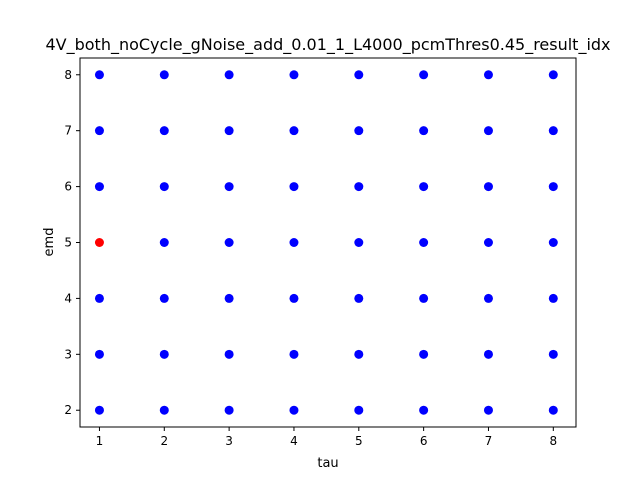 The image size is (640, 480). What do you see at coordinates (68, 75) in the screenshot?
I see `y-tick-label: 8` at bounding box center [68, 75].